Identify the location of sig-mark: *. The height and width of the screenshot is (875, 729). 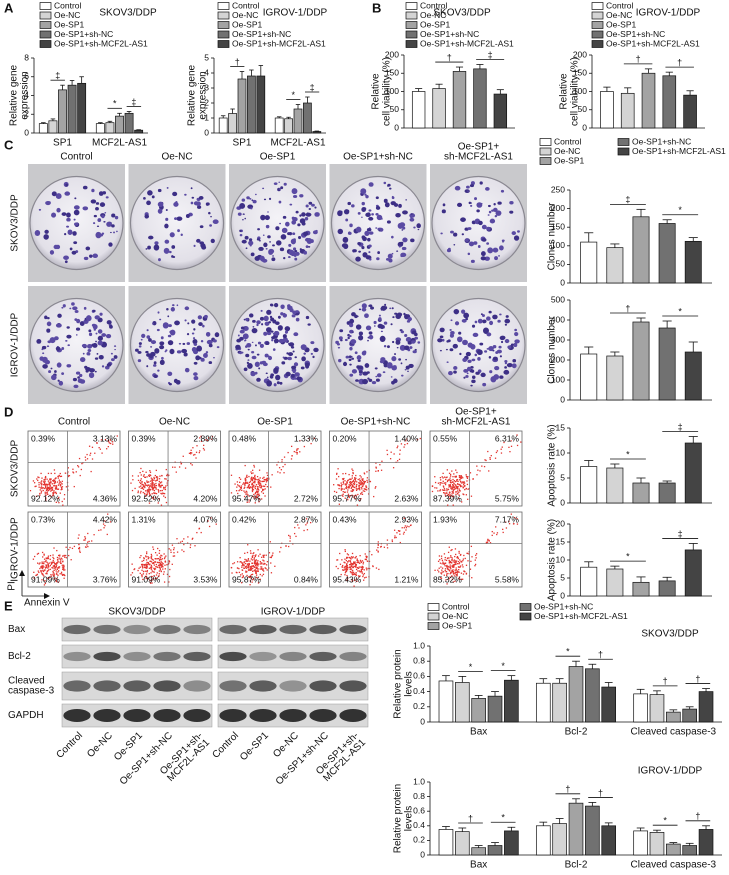
(628, 454).